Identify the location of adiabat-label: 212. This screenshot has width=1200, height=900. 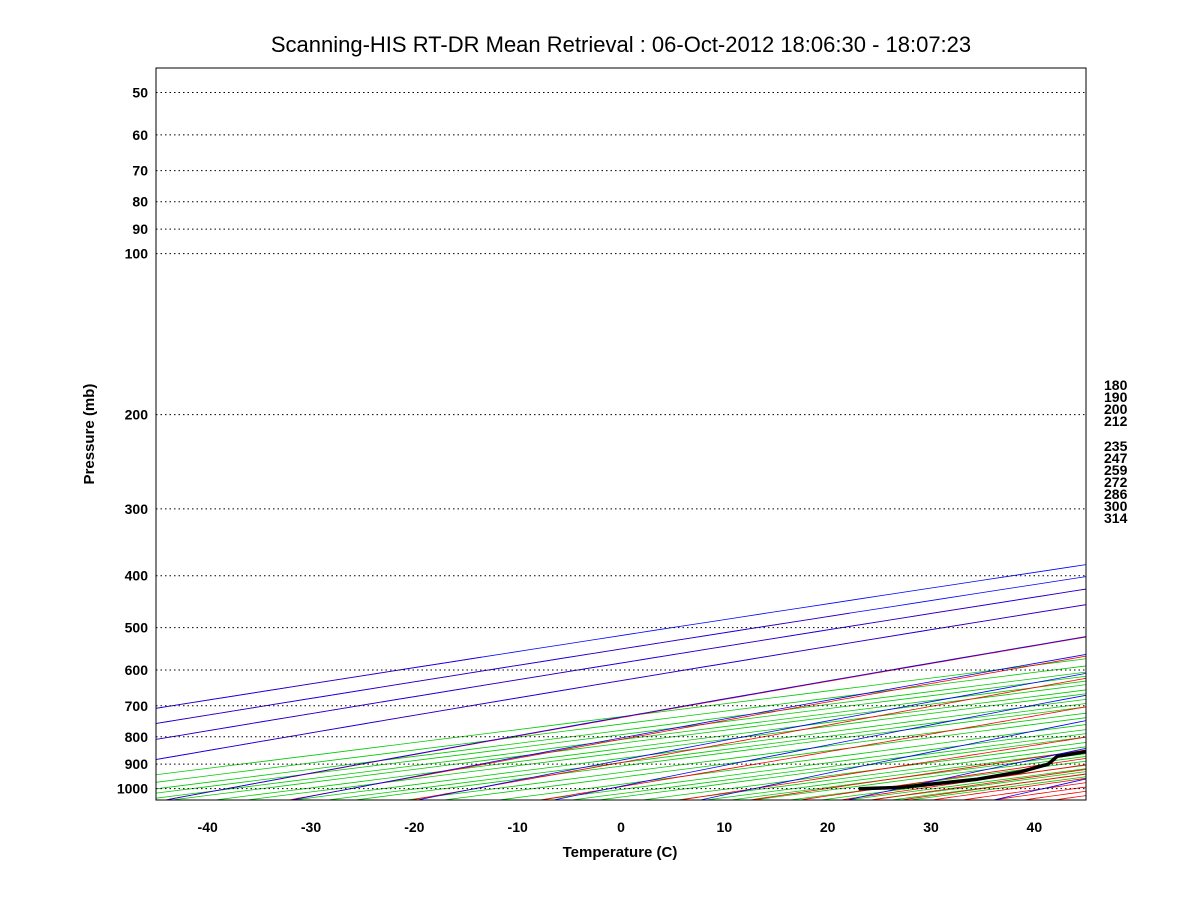
(1116, 421).